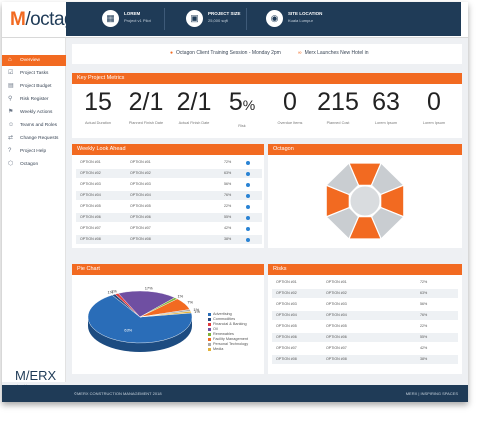 This screenshot has width=480, height=421. Describe the element at coordinates (36, 375) in the screenshot. I see `merx-logo: M/ERX` at that location.